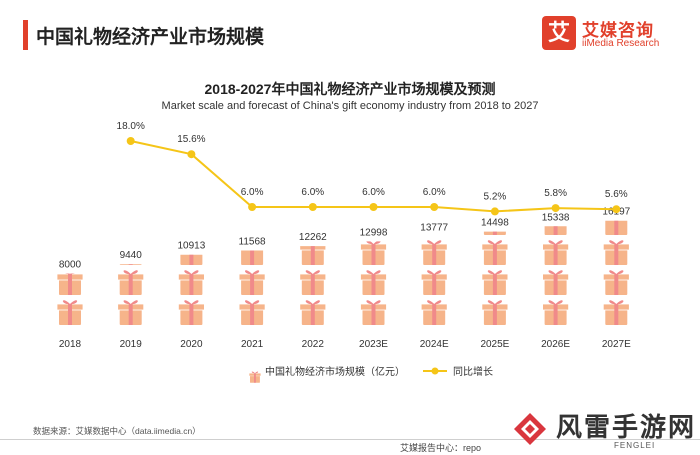 The height and width of the screenshot is (455, 700). What do you see at coordinates (495, 278) in the screenshot?
I see `bar-2025E` at bounding box center [495, 278].